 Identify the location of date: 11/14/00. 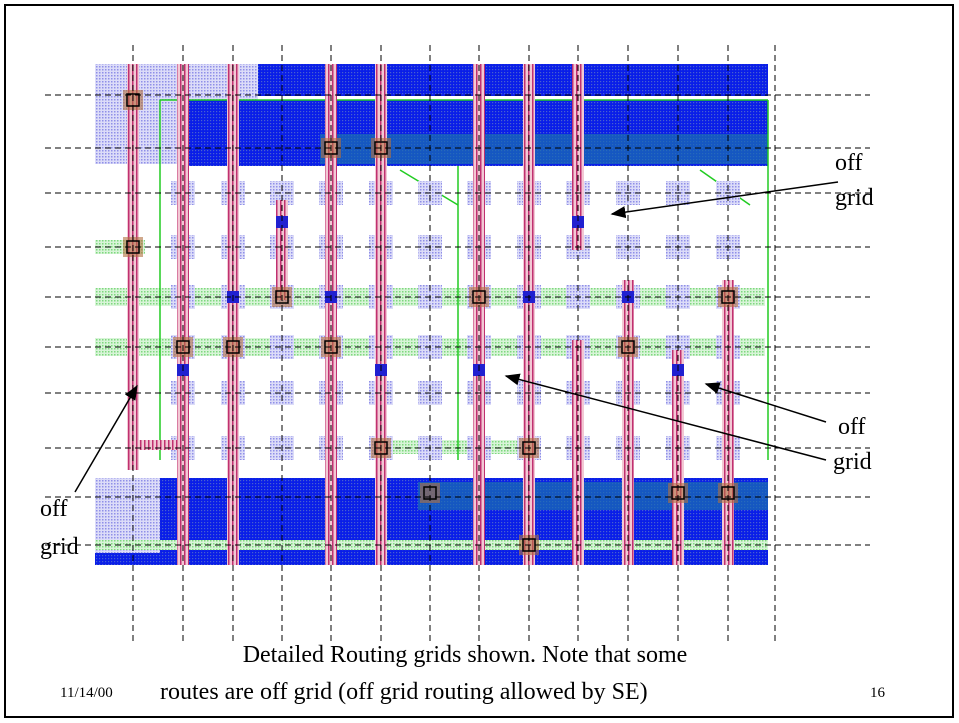
(86, 693).